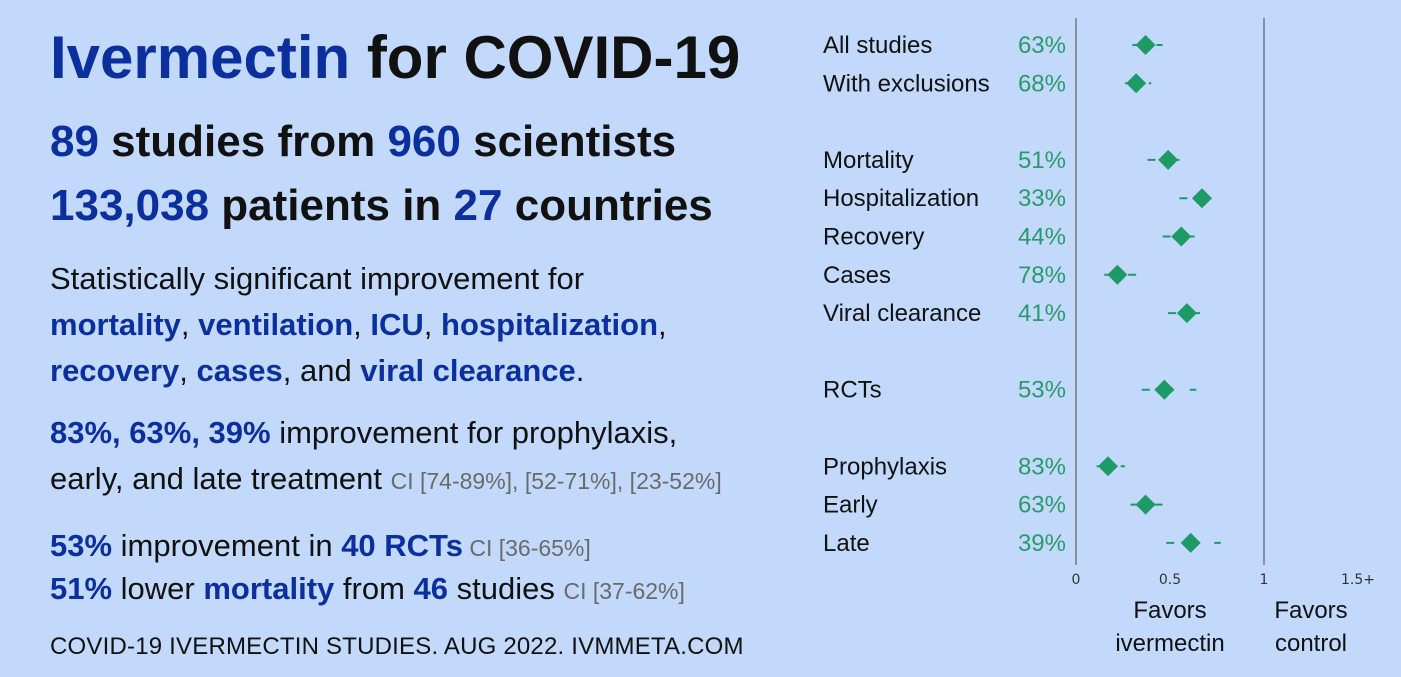  I want to click on row-label: Early, so click(850, 505).